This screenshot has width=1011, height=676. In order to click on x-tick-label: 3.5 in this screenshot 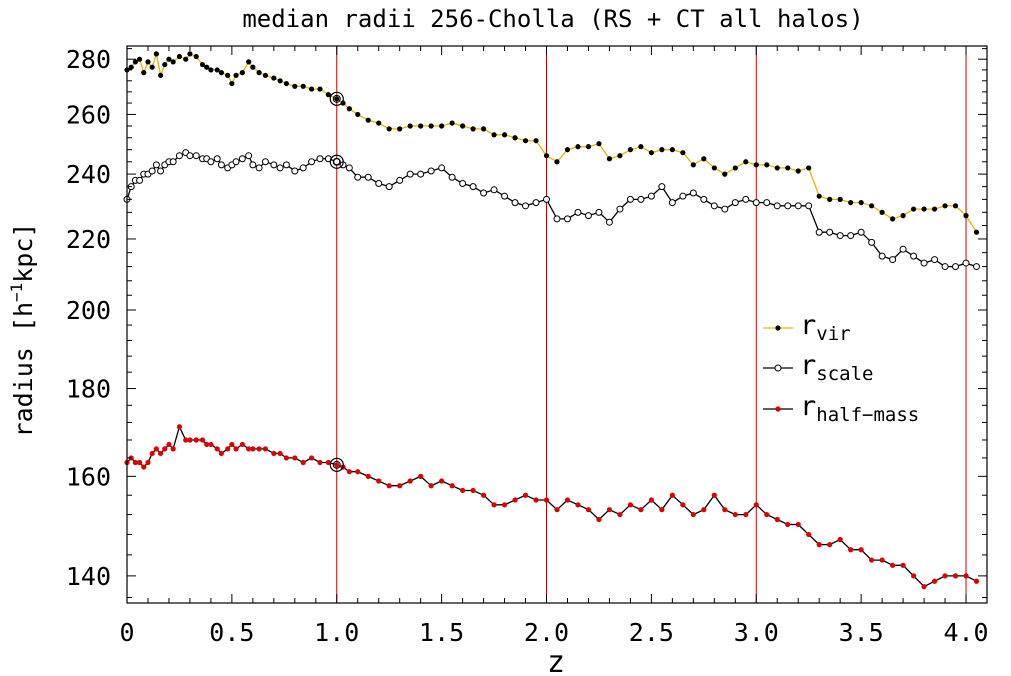, I will do `click(861, 632)`.